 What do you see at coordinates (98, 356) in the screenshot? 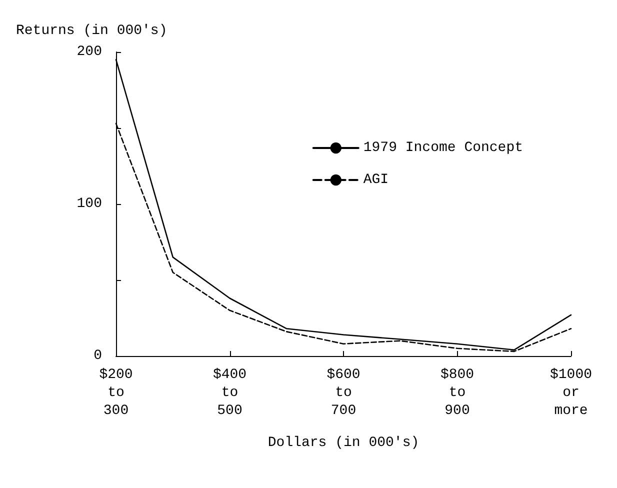
I see `y-tick-label: 0` at bounding box center [98, 356].